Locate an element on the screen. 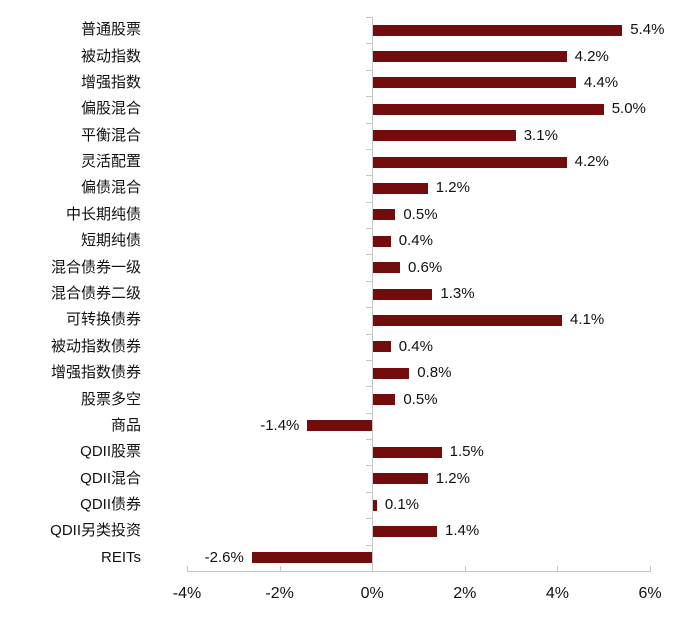 This screenshot has width=700, height=618. category-label: QDII债券 is located at coordinates (110, 505).